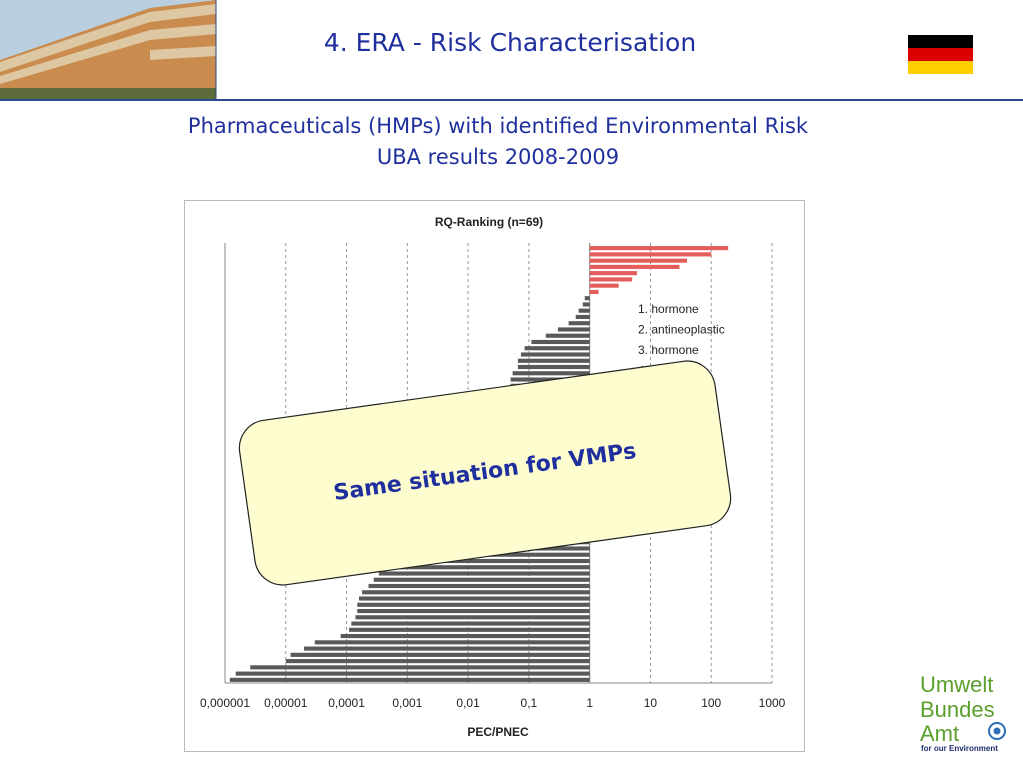  Describe the element at coordinates (772, 703) in the screenshot. I see `x-tick-label: 1000` at that location.